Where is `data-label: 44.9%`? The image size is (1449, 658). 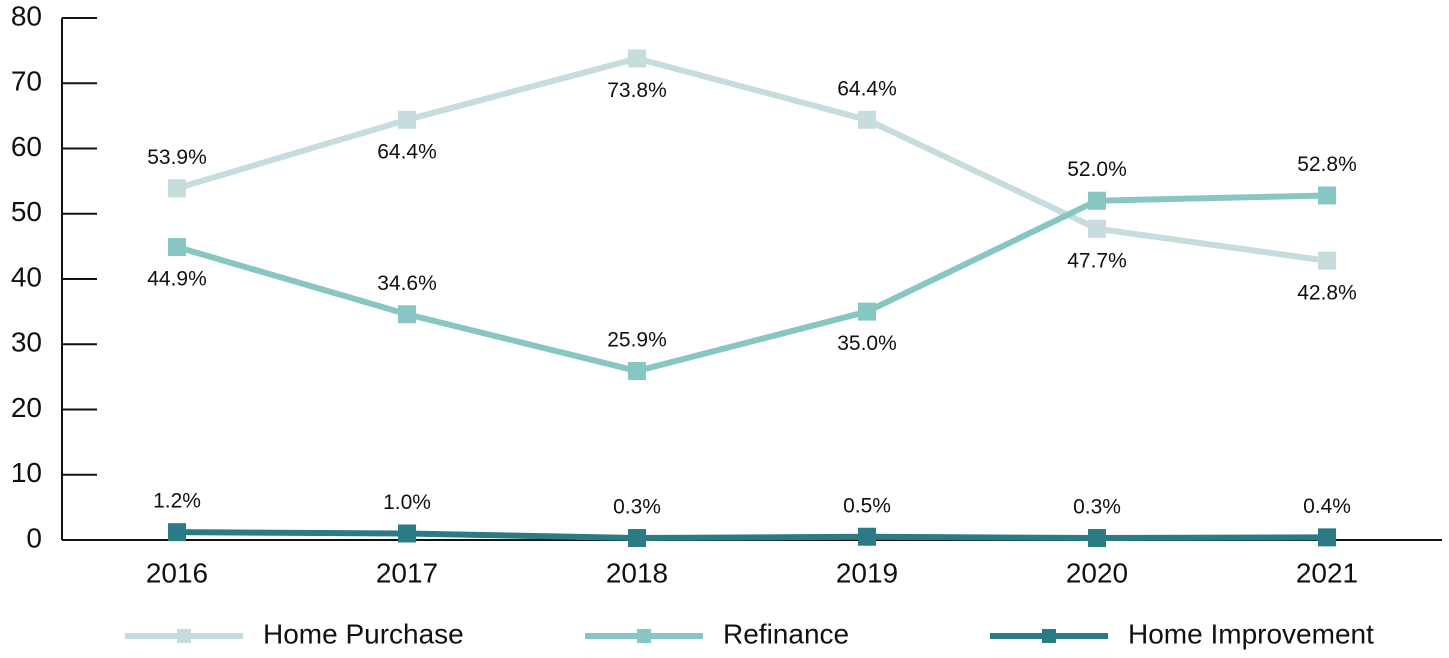
data-label: 44.9% is located at coordinates (177, 279).